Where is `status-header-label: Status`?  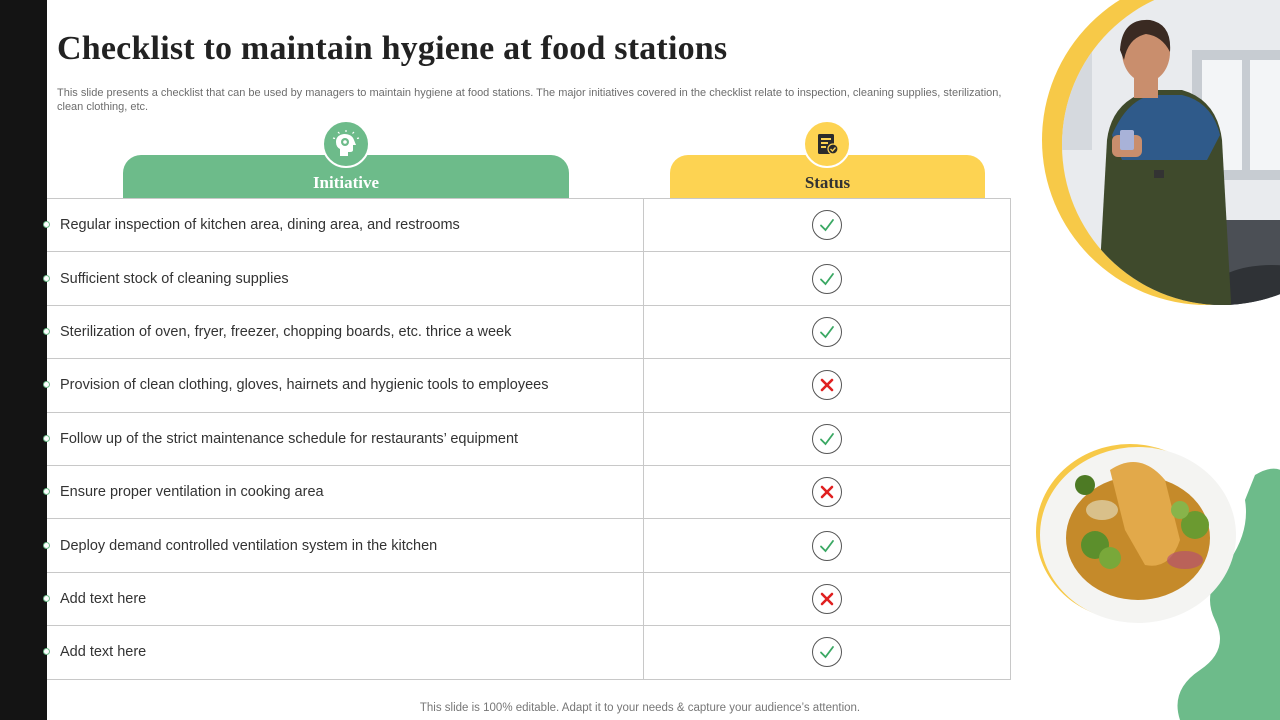
status-header-label: Status is located at coordinates (827, 182).